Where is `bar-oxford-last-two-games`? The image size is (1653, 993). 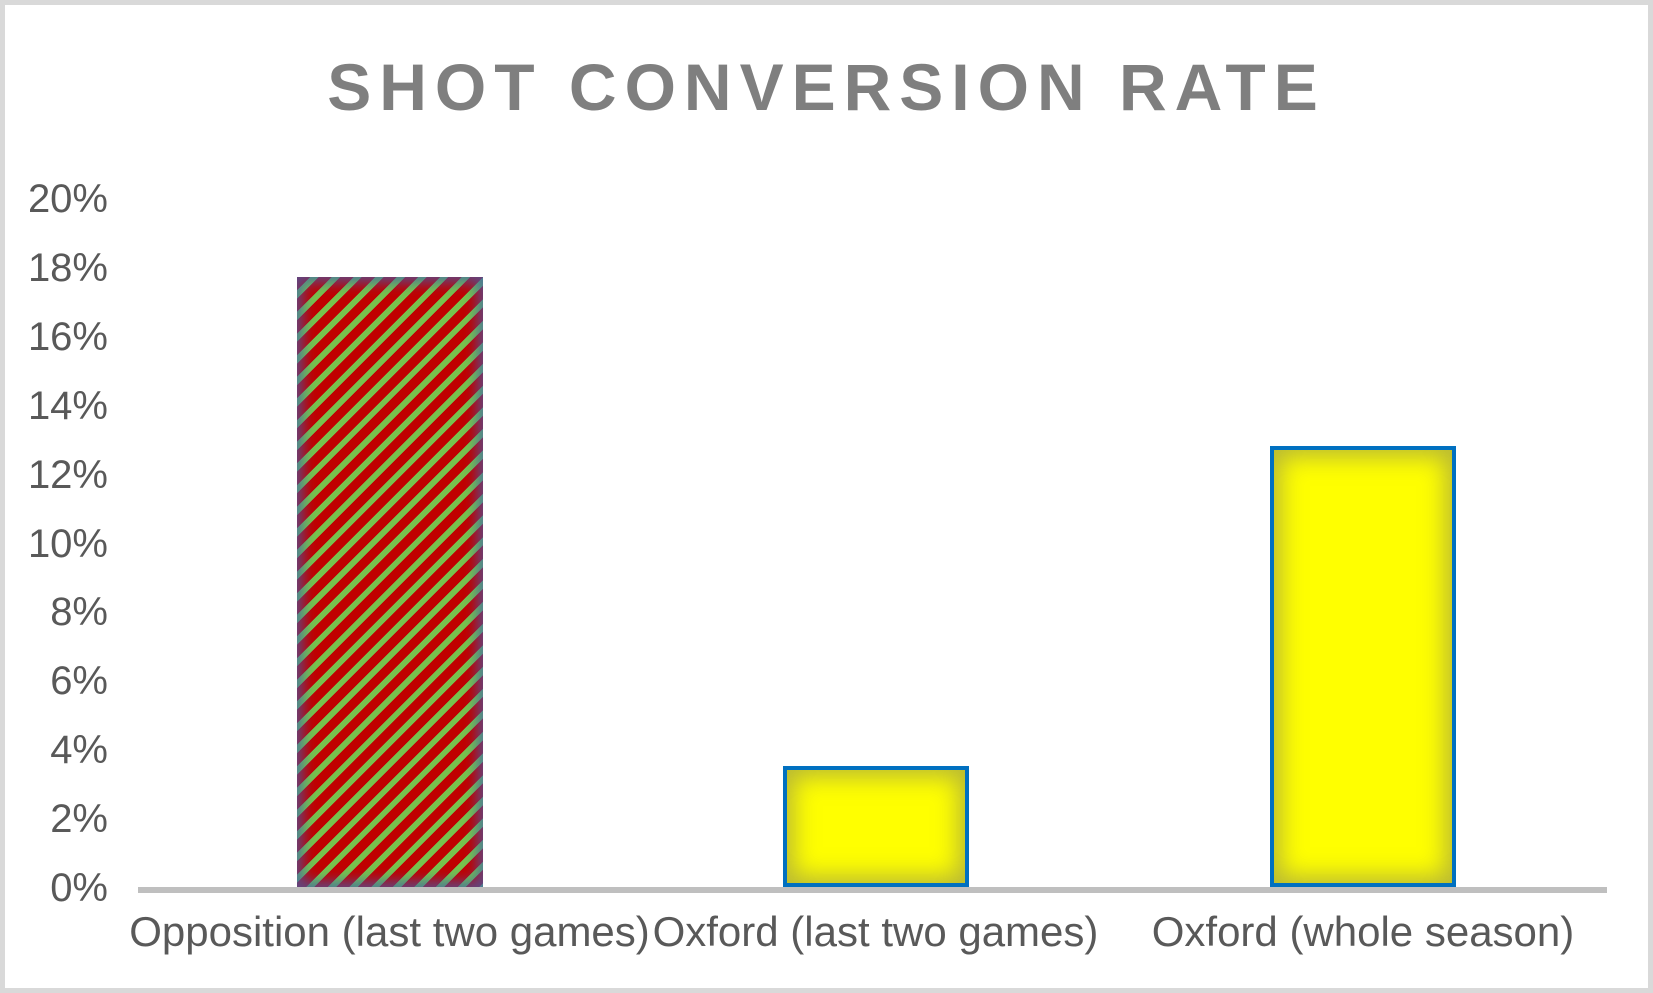
bar-oxford-last-two-games is located at coordinates (875, 826).